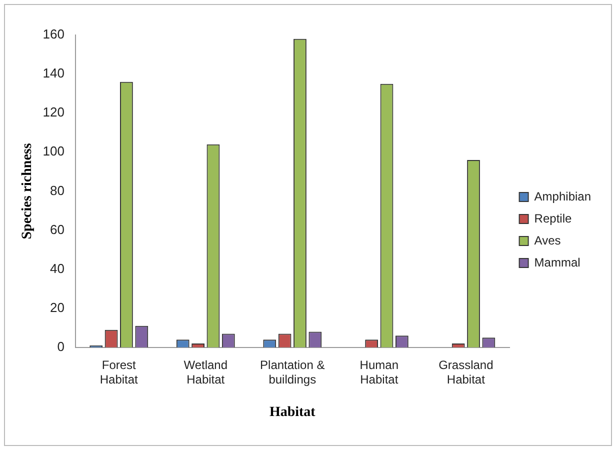 The width and height of the screenshot is (616, 450). Describe the element at coordinates (28, 191) in the screenshot. I see `y-axis-title: Species richness` at that location.